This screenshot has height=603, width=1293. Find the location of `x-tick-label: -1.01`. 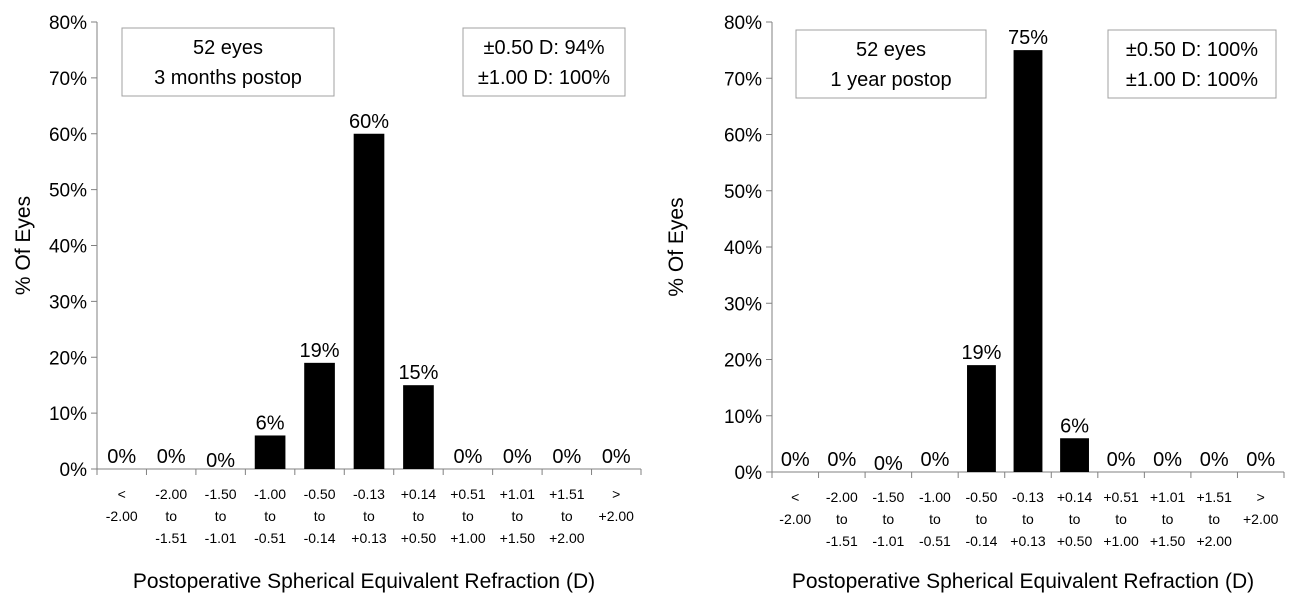

x-tick-label: -1.01 is located at coordinates (221, 538).